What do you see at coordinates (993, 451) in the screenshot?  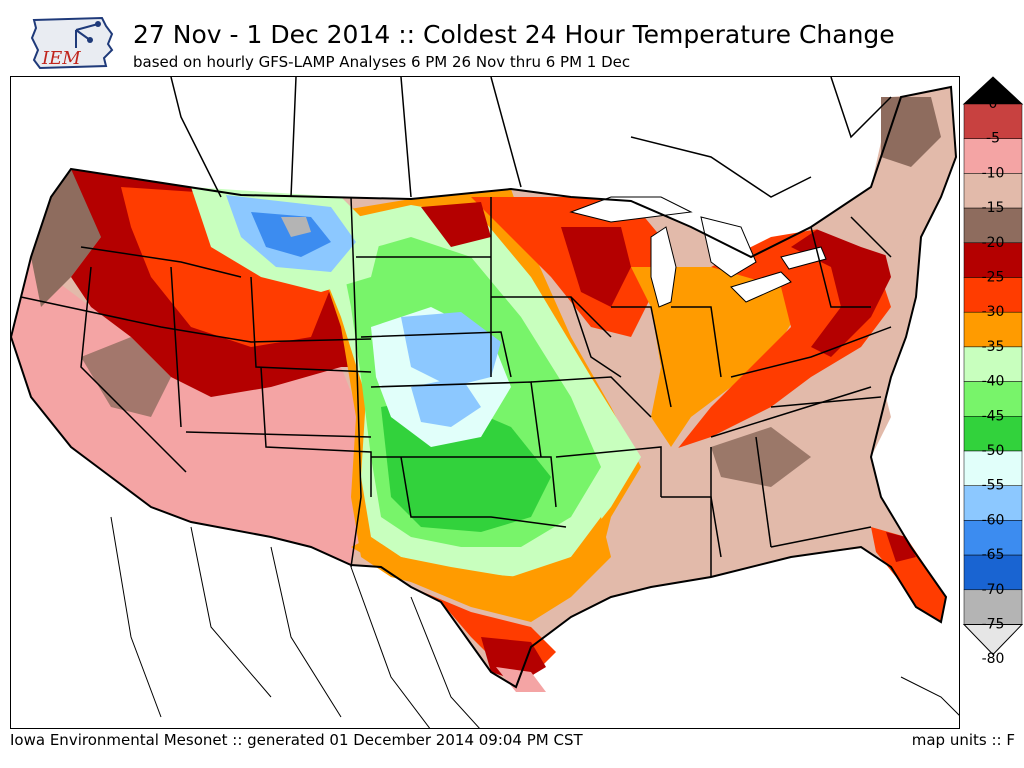 I see `legend-tick-label: -50` at bounding box center [993, 451].